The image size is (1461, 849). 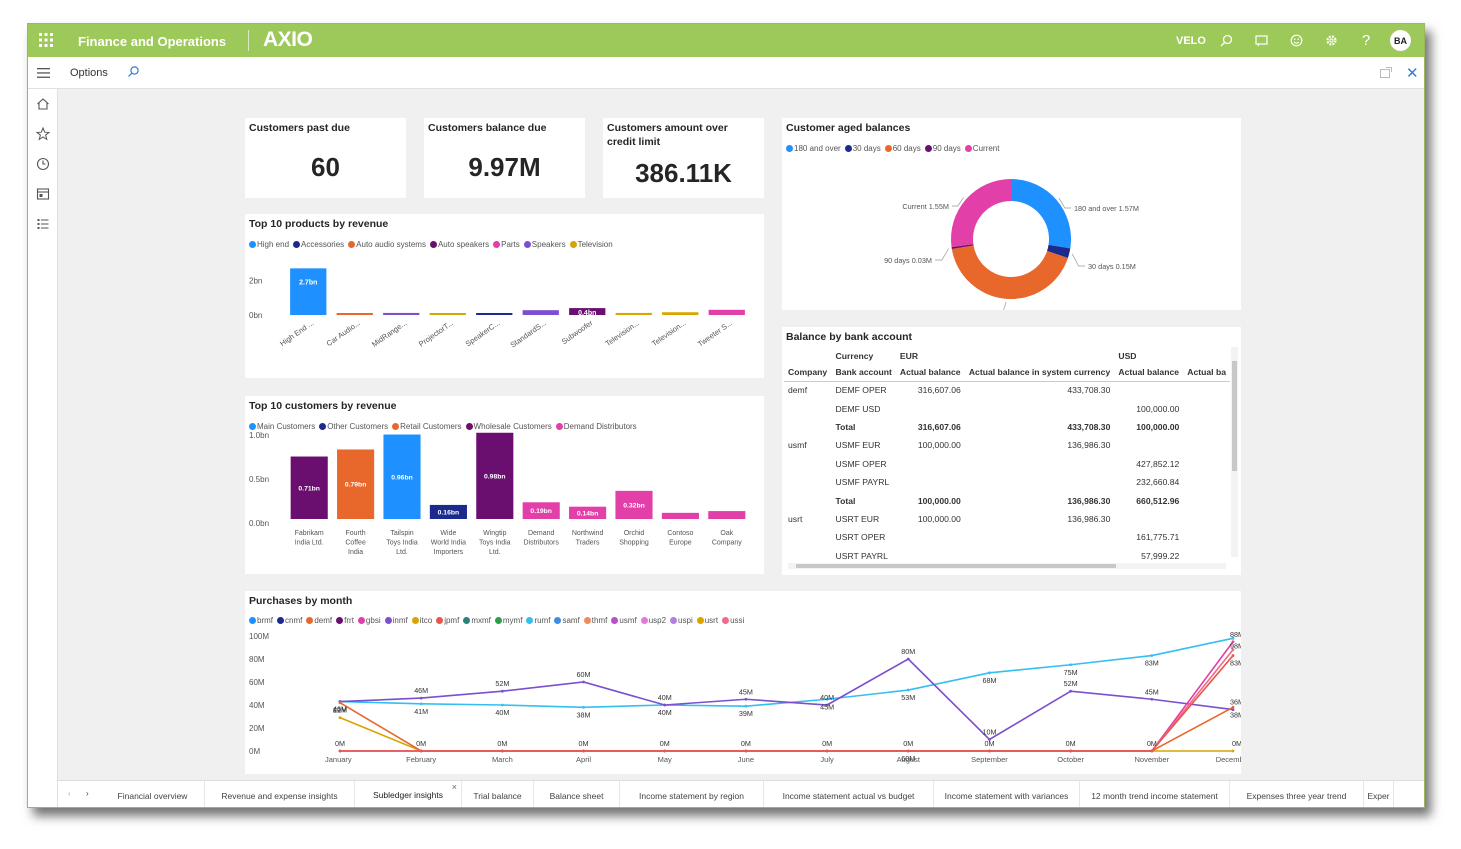 I want to click on user-avatar: BA, so click(x=1400, y=40).